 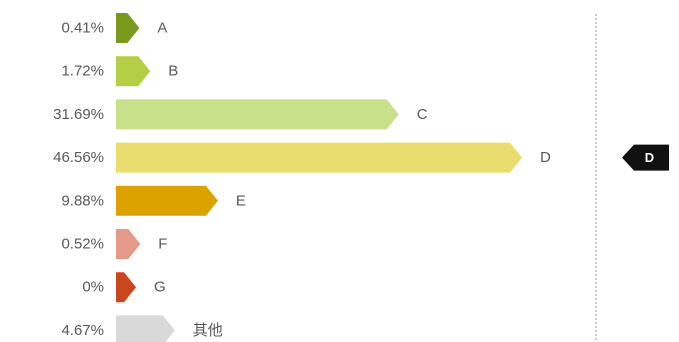 I want to click on category-label-f: F, so click(x=162, y=244).